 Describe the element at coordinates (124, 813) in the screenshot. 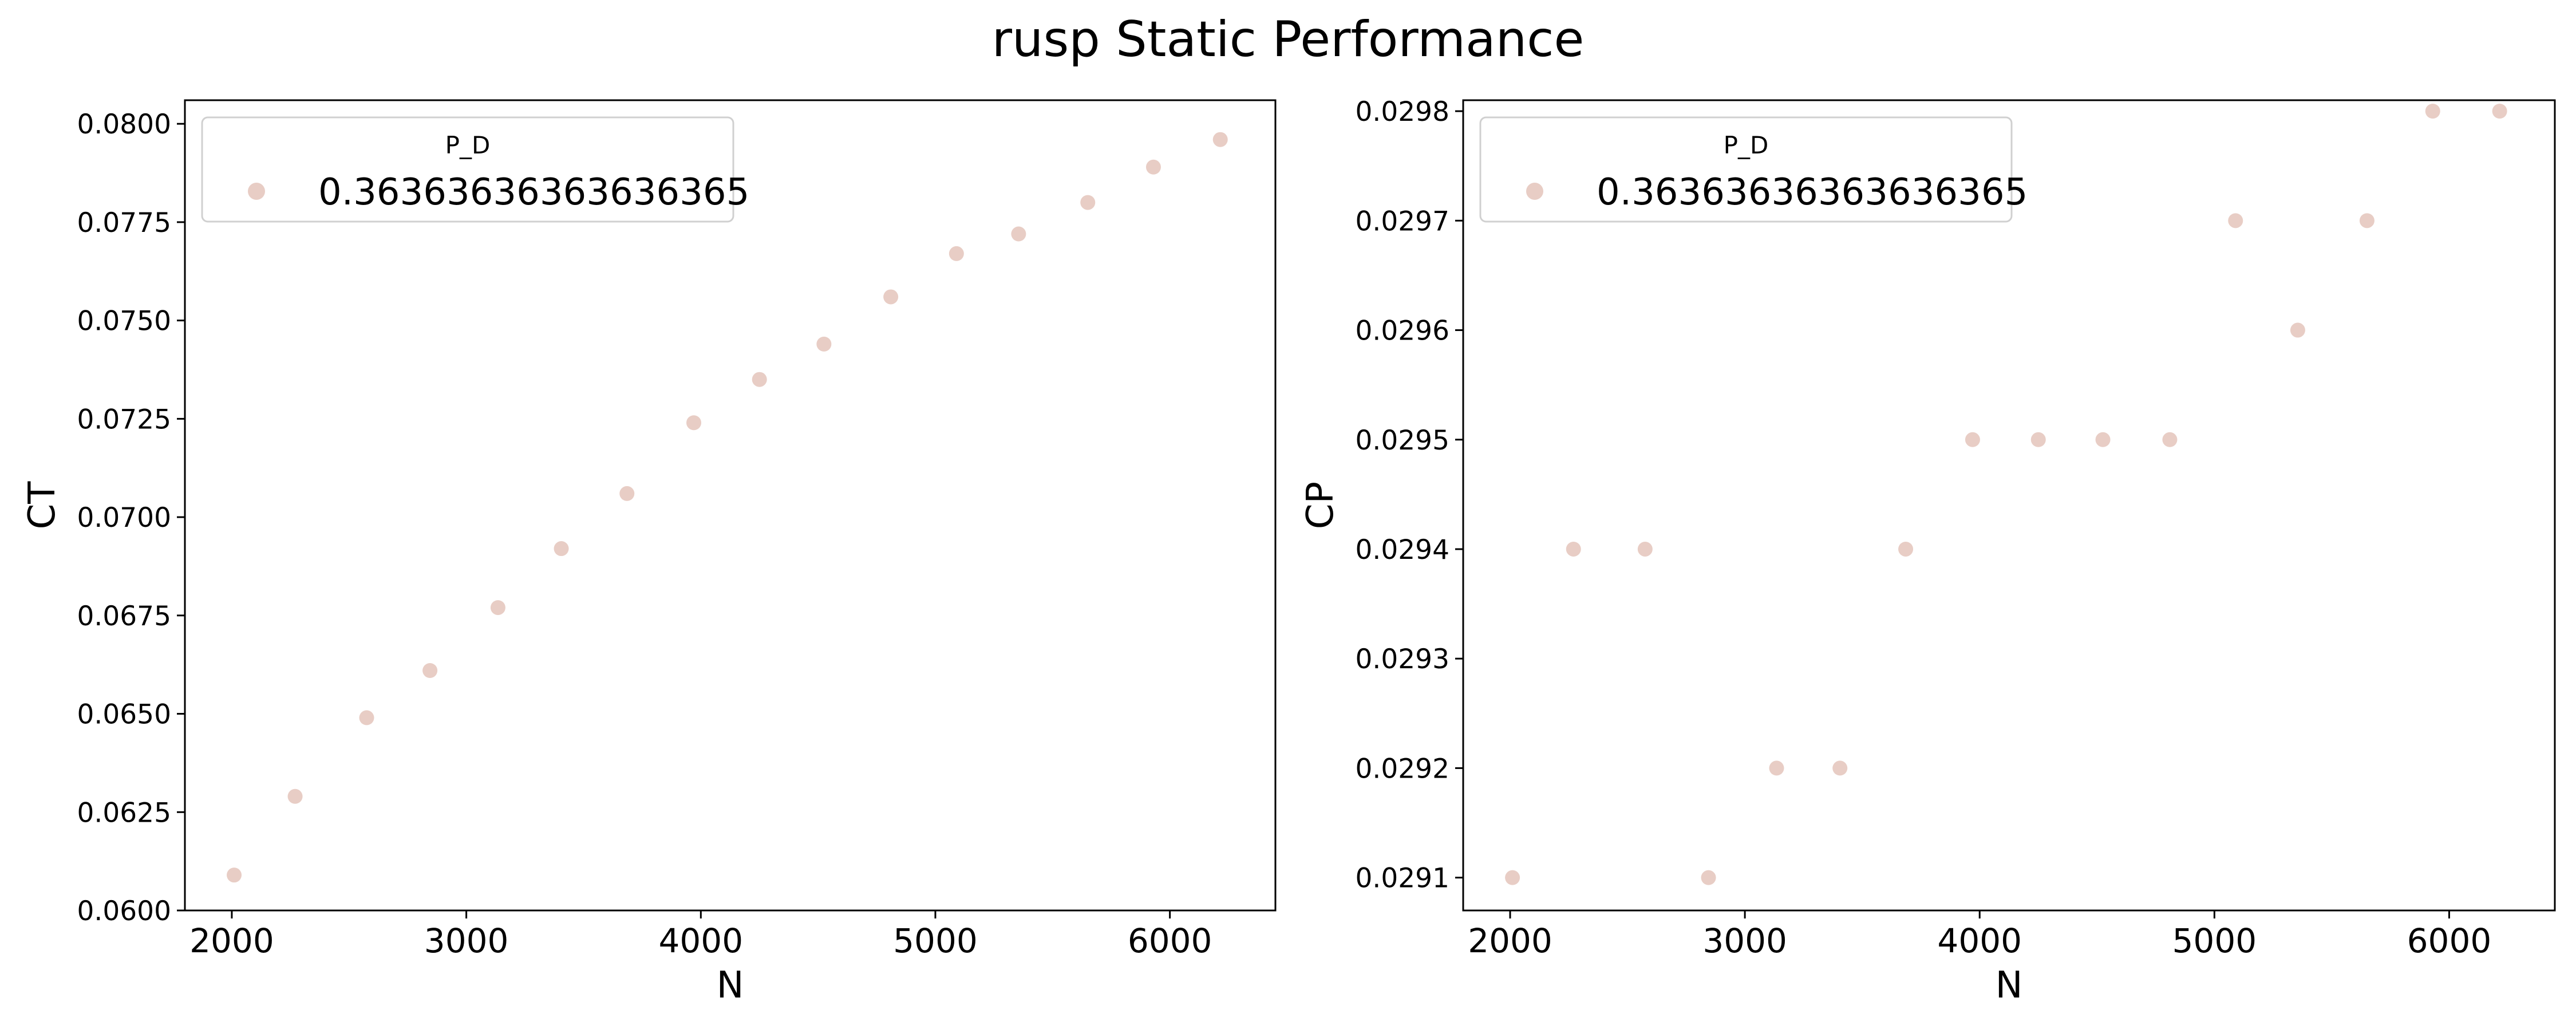

I see `y-tick-label: 0.0625` at that location.